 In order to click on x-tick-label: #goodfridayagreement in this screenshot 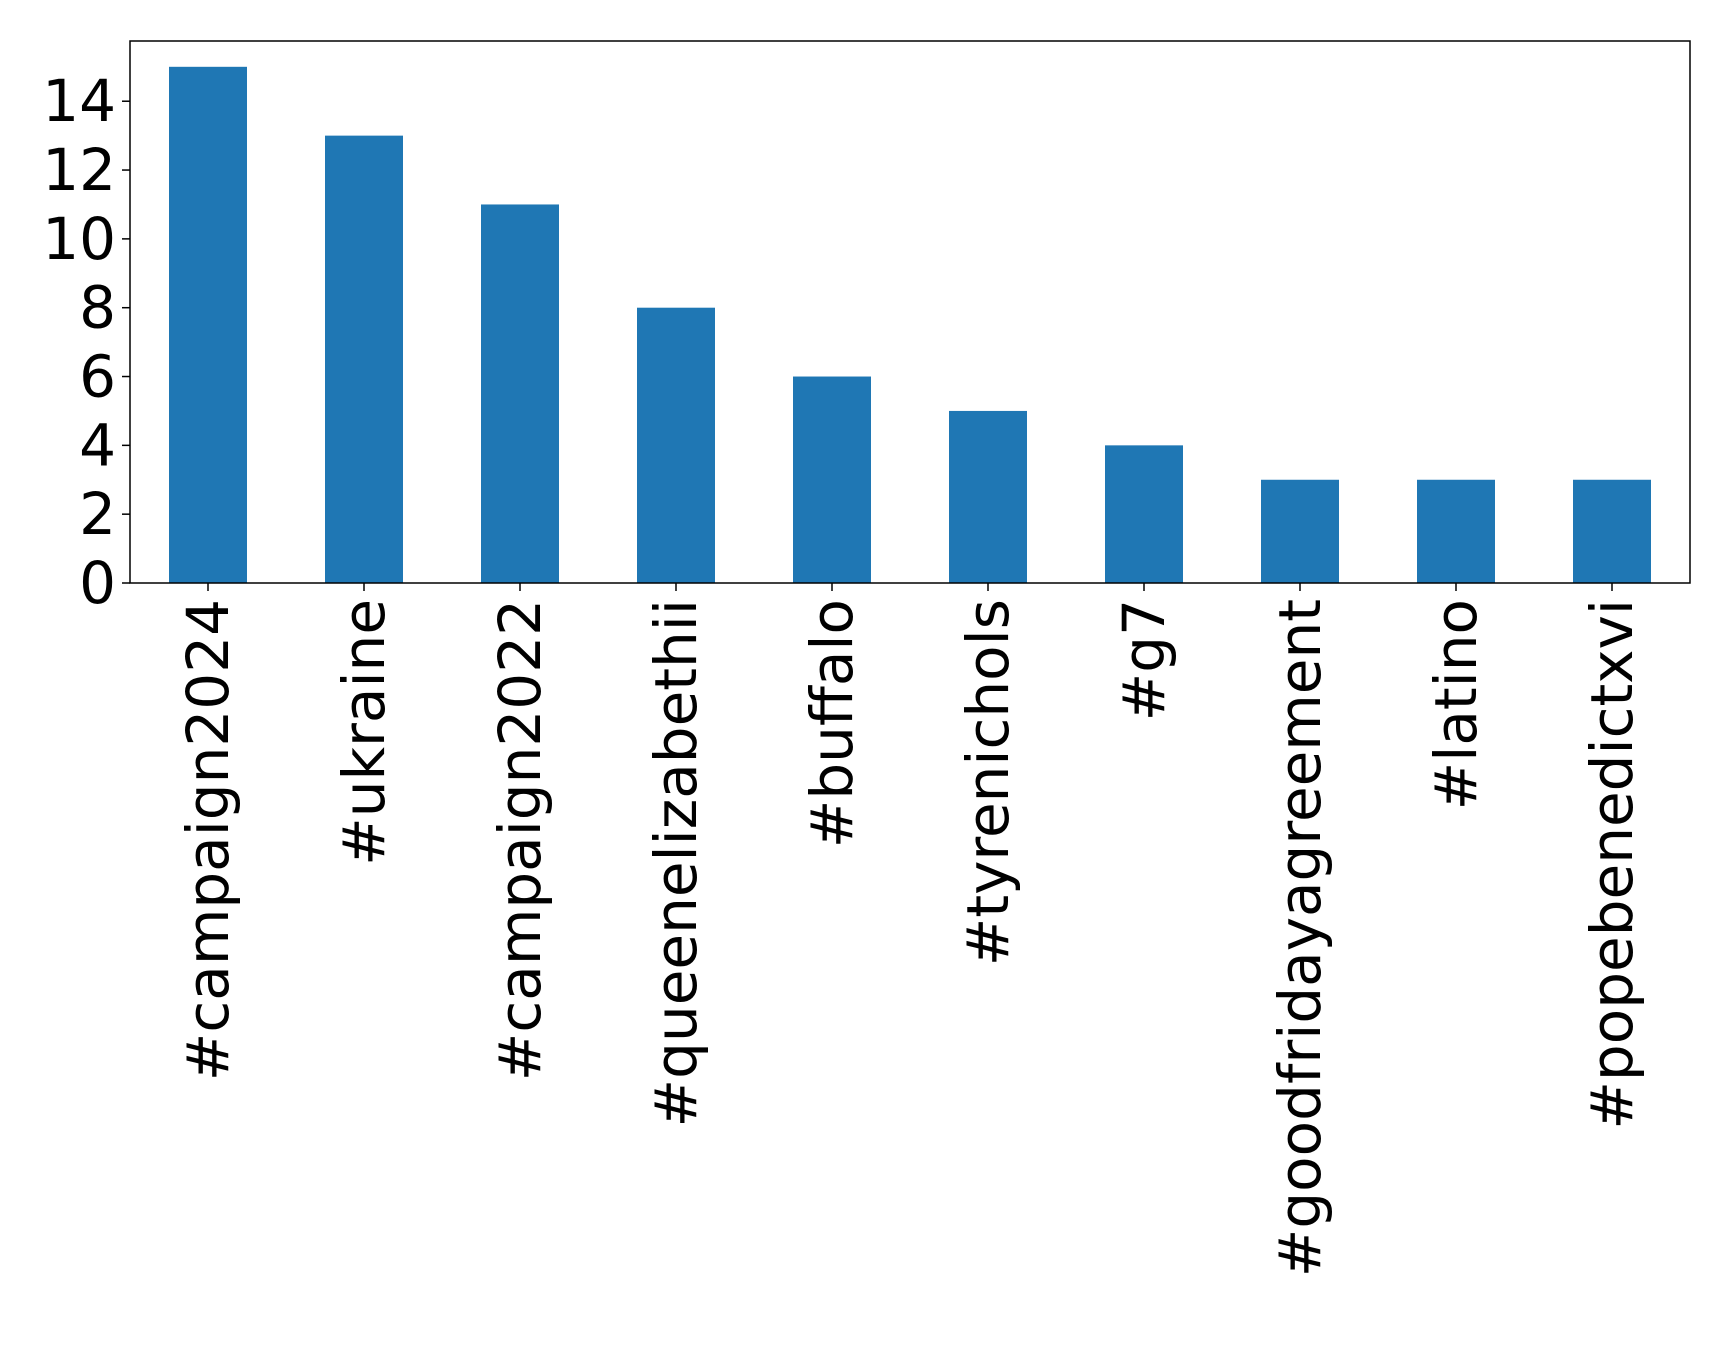, I will do `click(1300, 938)`.